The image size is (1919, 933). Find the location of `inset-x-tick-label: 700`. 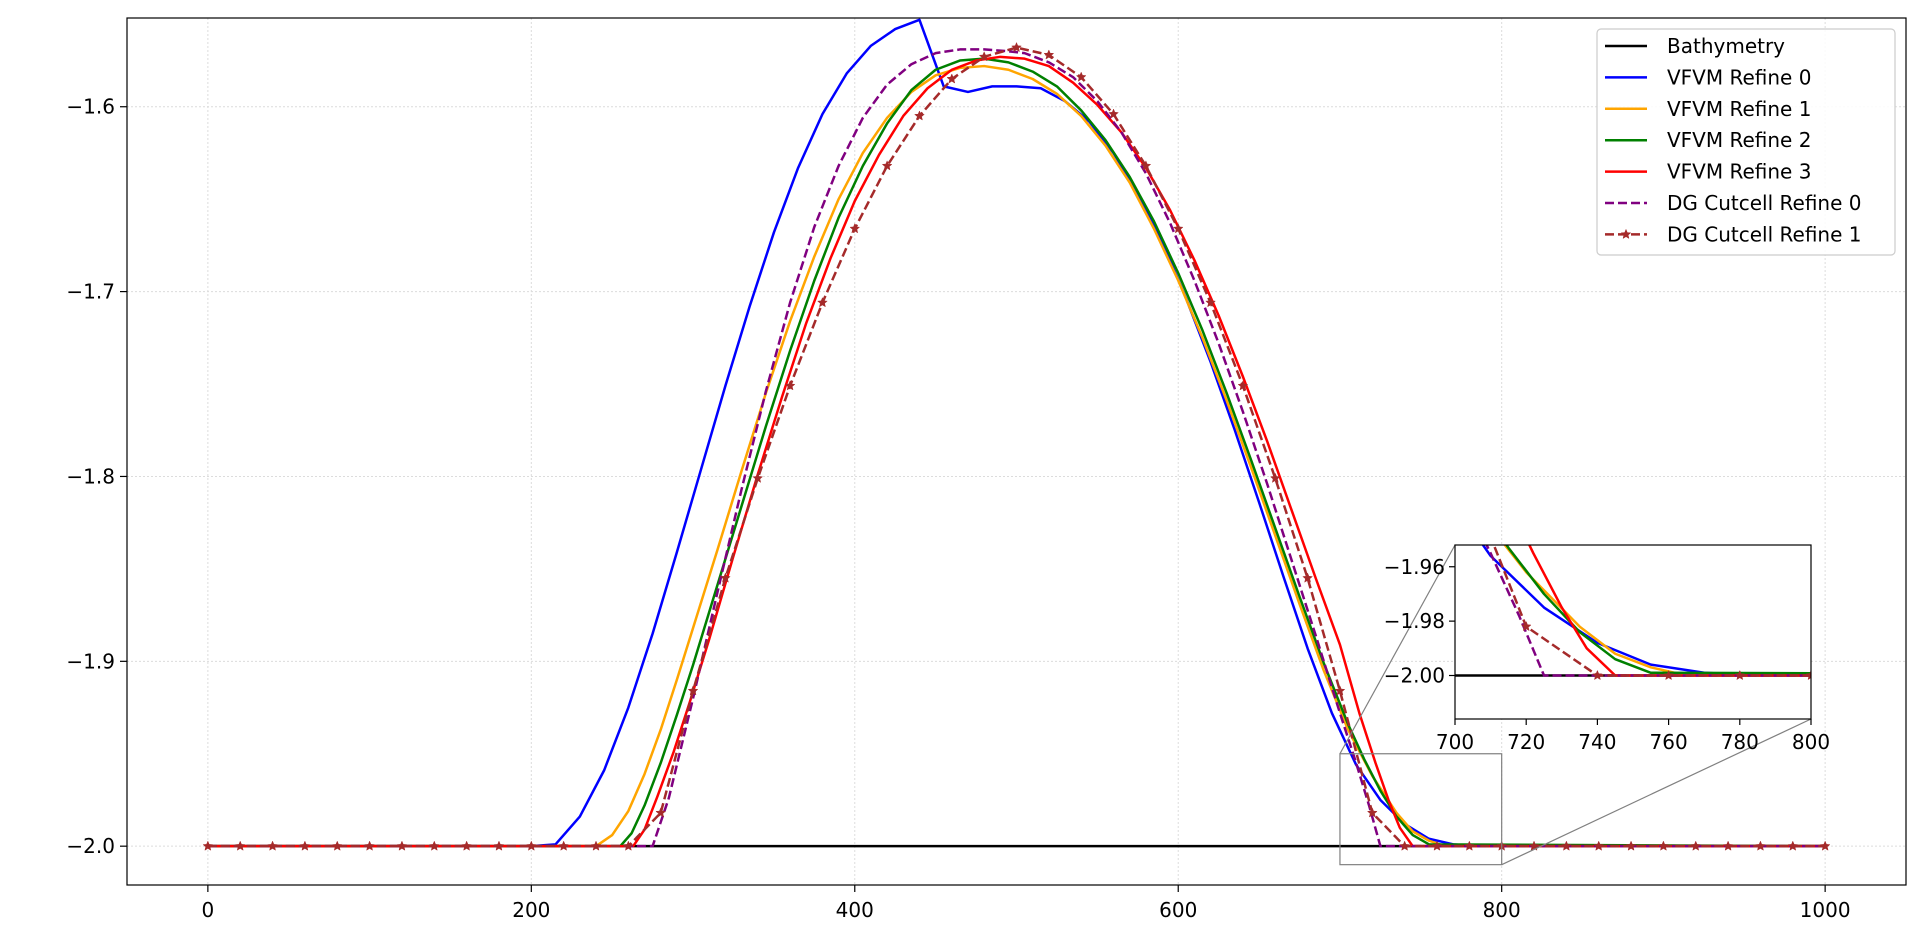

inset-x-tick-label: 700 is located at coordinates (1455, 742).